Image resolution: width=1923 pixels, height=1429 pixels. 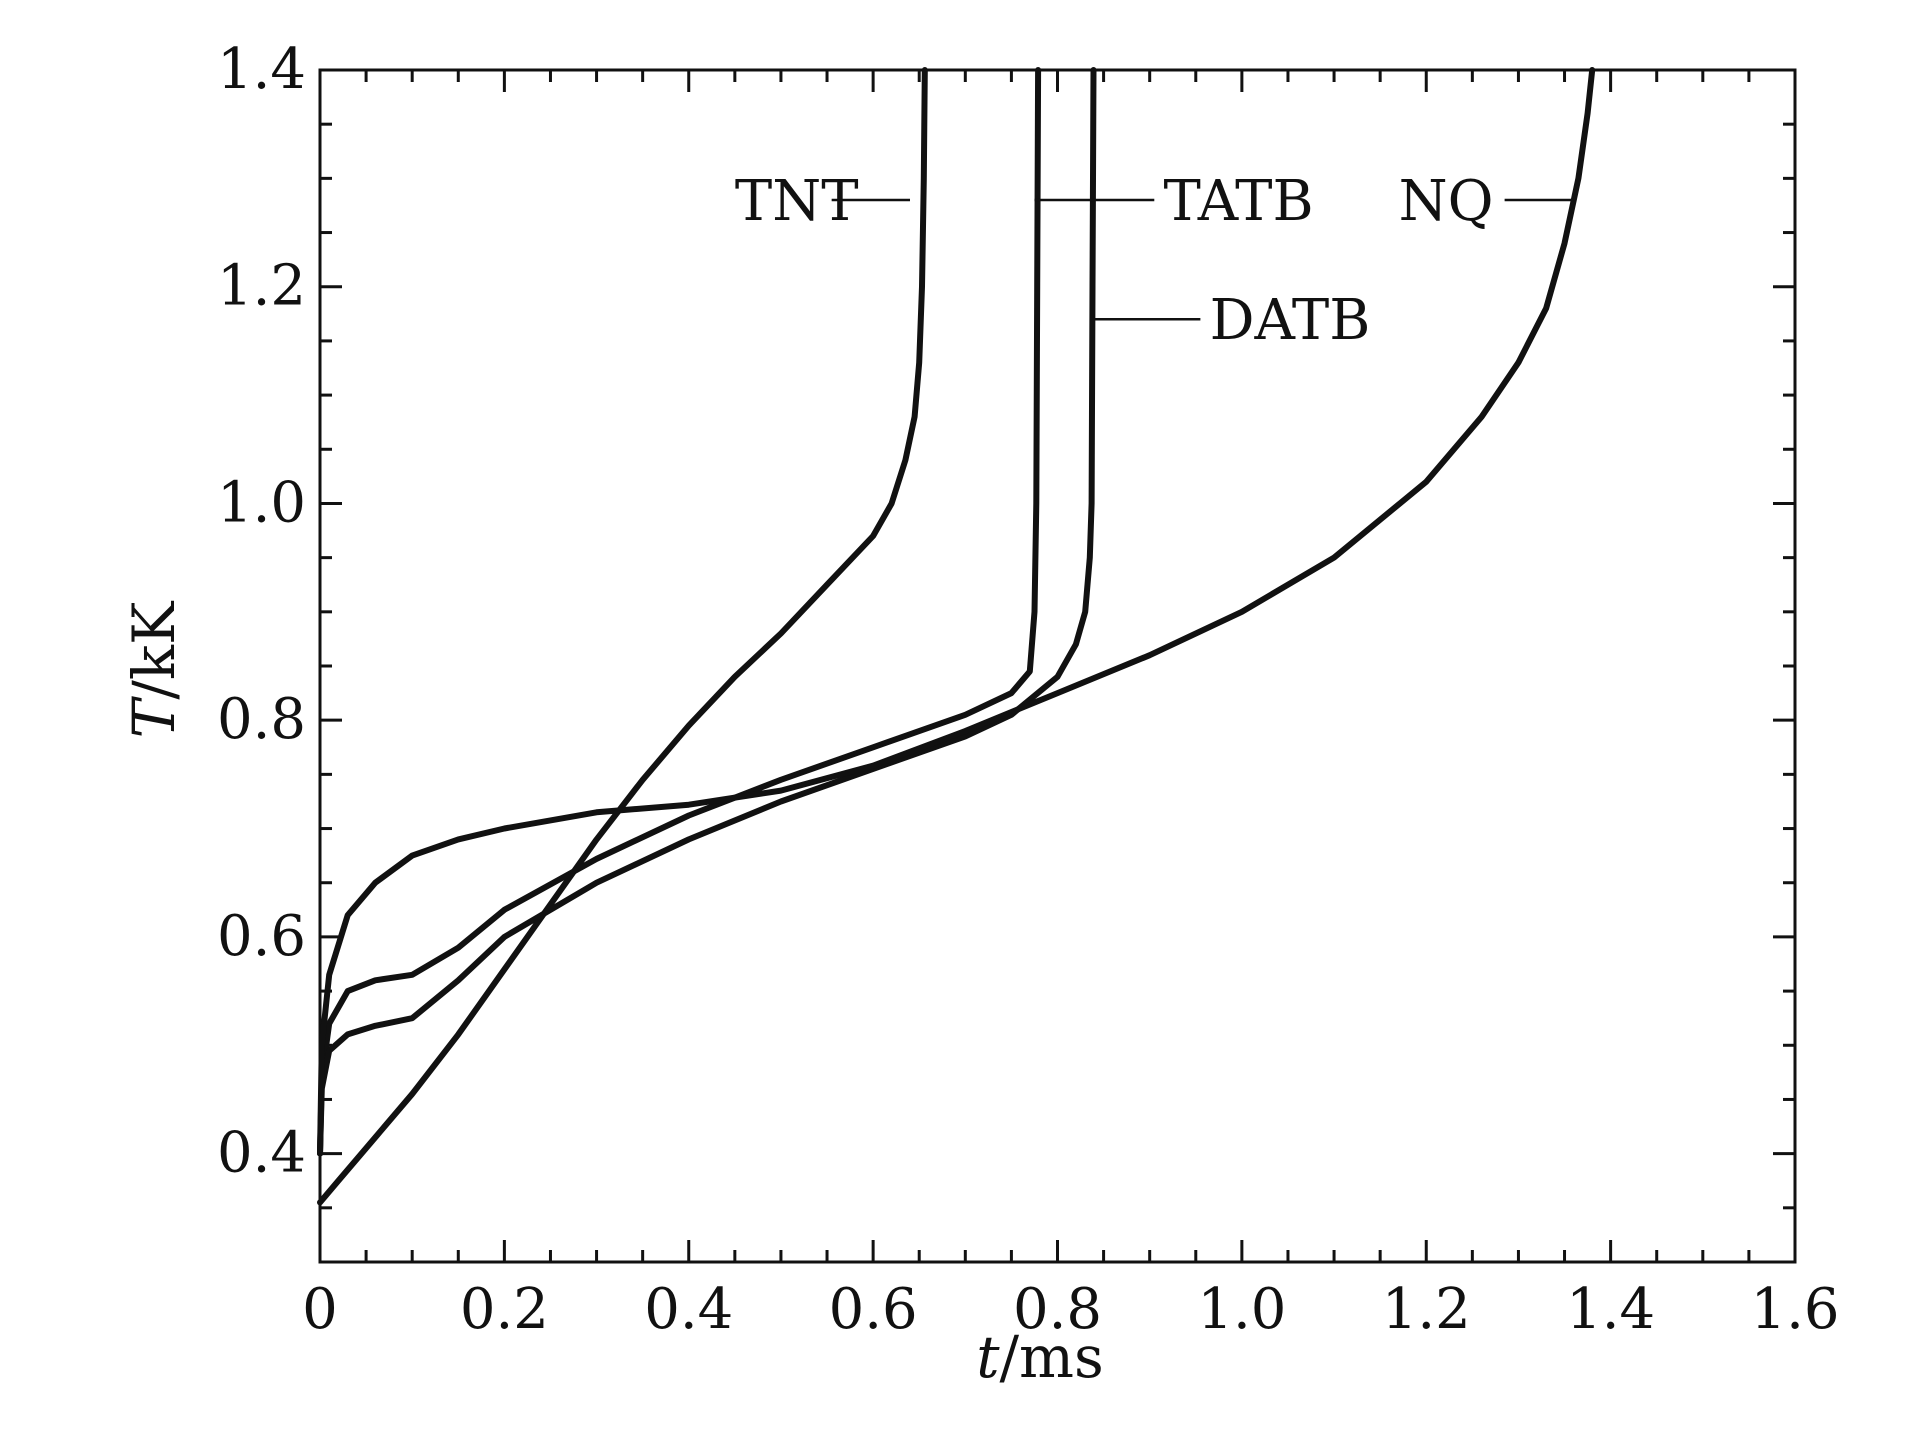 What do you see at coordinates (1057, 1309) in the screenshot?
I see `x-tick-label: 0.8` at bounding box center [1057, 1309].